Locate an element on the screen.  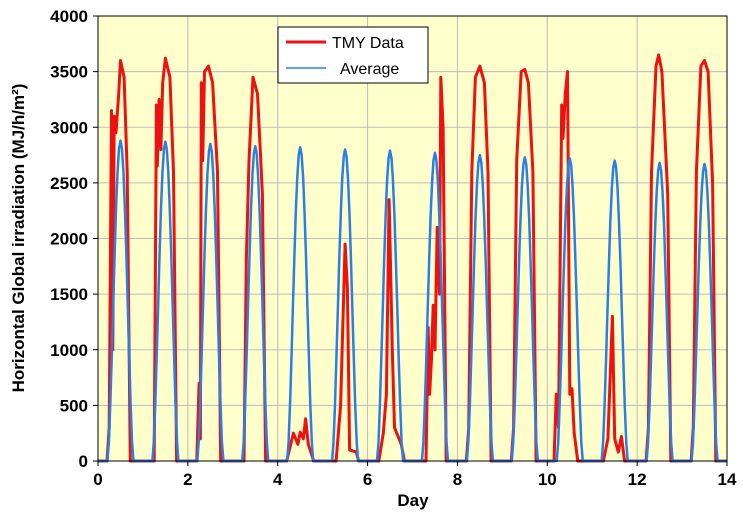
y-tick-label: 3000 is located at coordinates (69, 127).